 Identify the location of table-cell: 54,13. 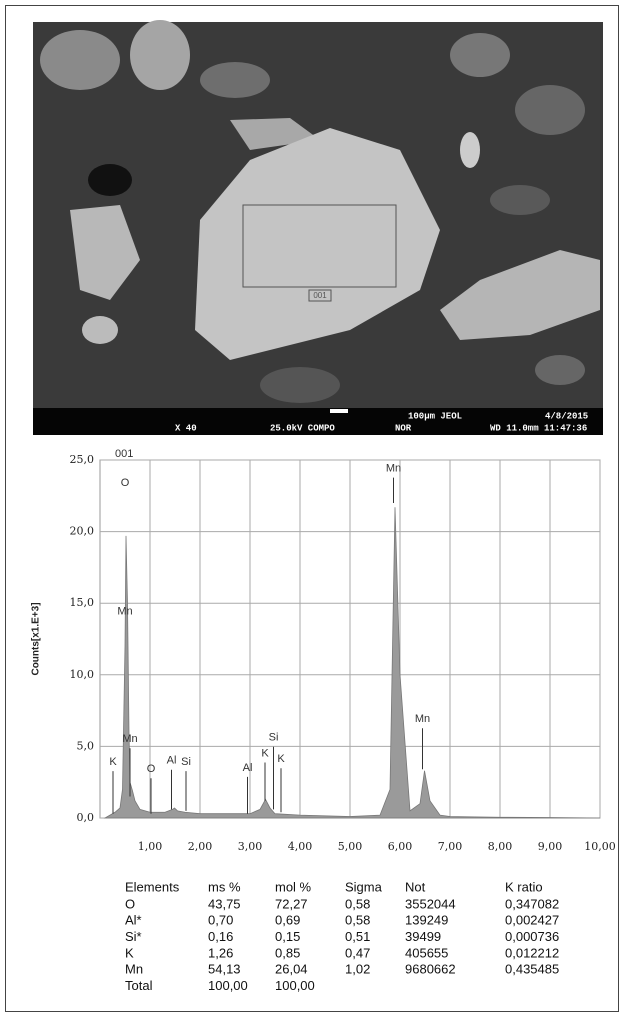
(224, 969).